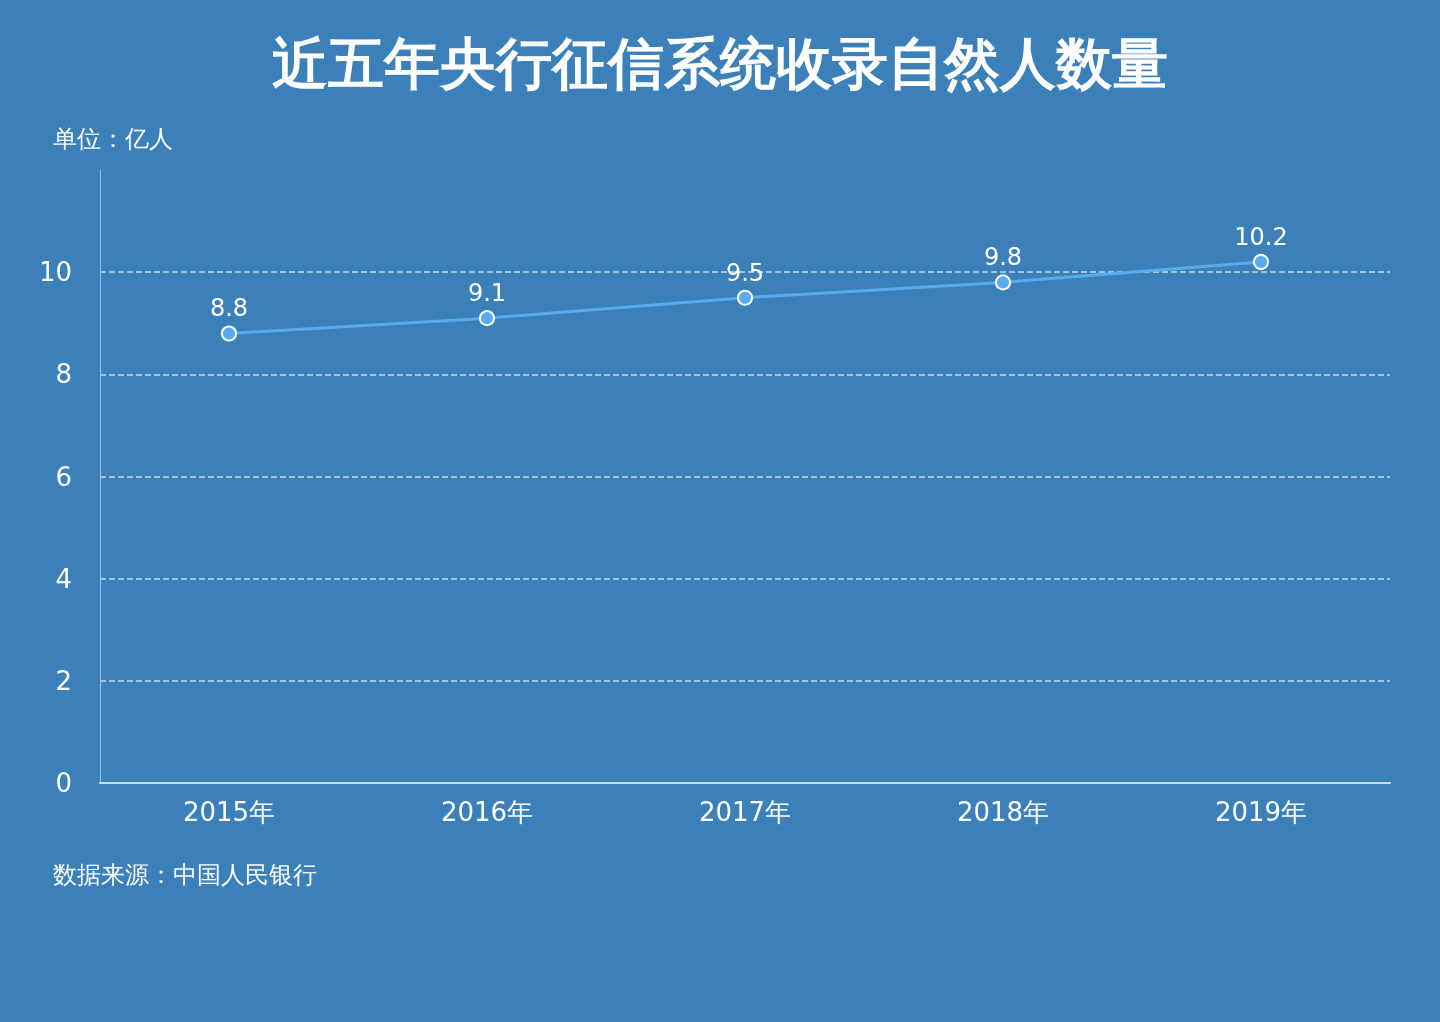 Image resolution: width=1440 pixels, height=1022 pixels. I want to click on data-label: 9.8, so click(1003, 257).